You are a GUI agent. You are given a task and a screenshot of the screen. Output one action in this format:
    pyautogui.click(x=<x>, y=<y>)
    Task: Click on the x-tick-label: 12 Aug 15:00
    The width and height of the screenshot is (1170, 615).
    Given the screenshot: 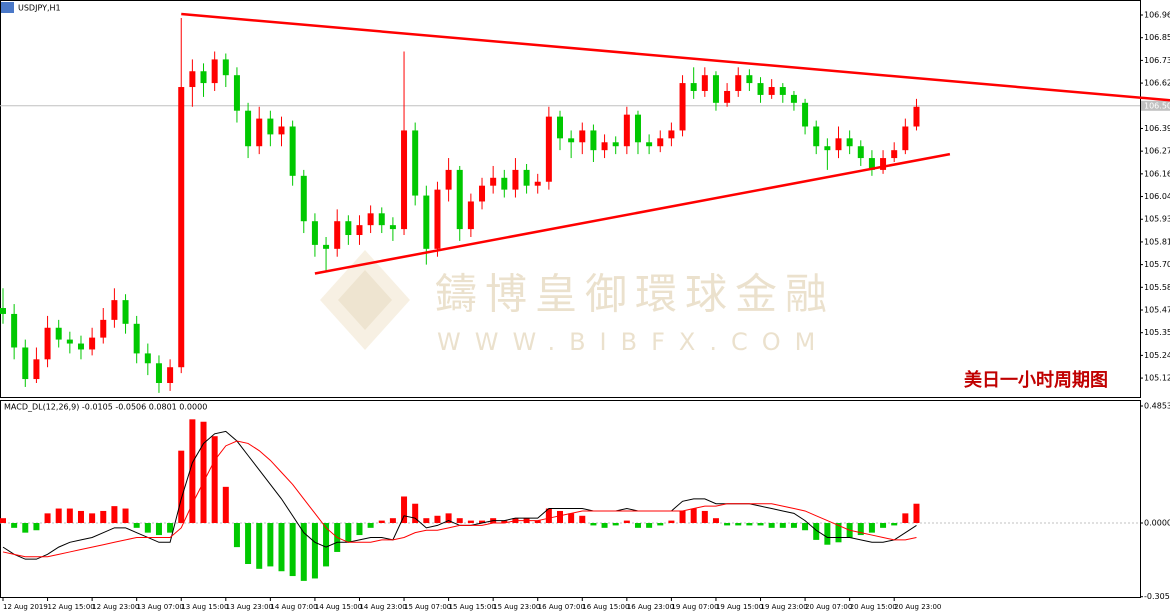 What is the action you would take?
    pyautogui.click(x=71, y=607)
    